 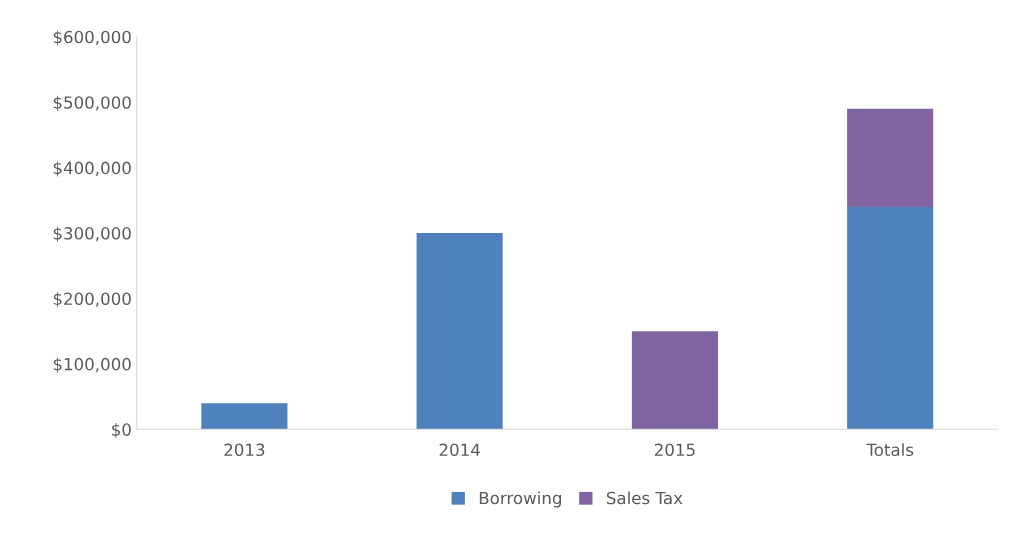 What do you see at coordinates (459, 450) in the screenshot?
I see `x-tick-label: 2014` at bounding box center [459, 450].